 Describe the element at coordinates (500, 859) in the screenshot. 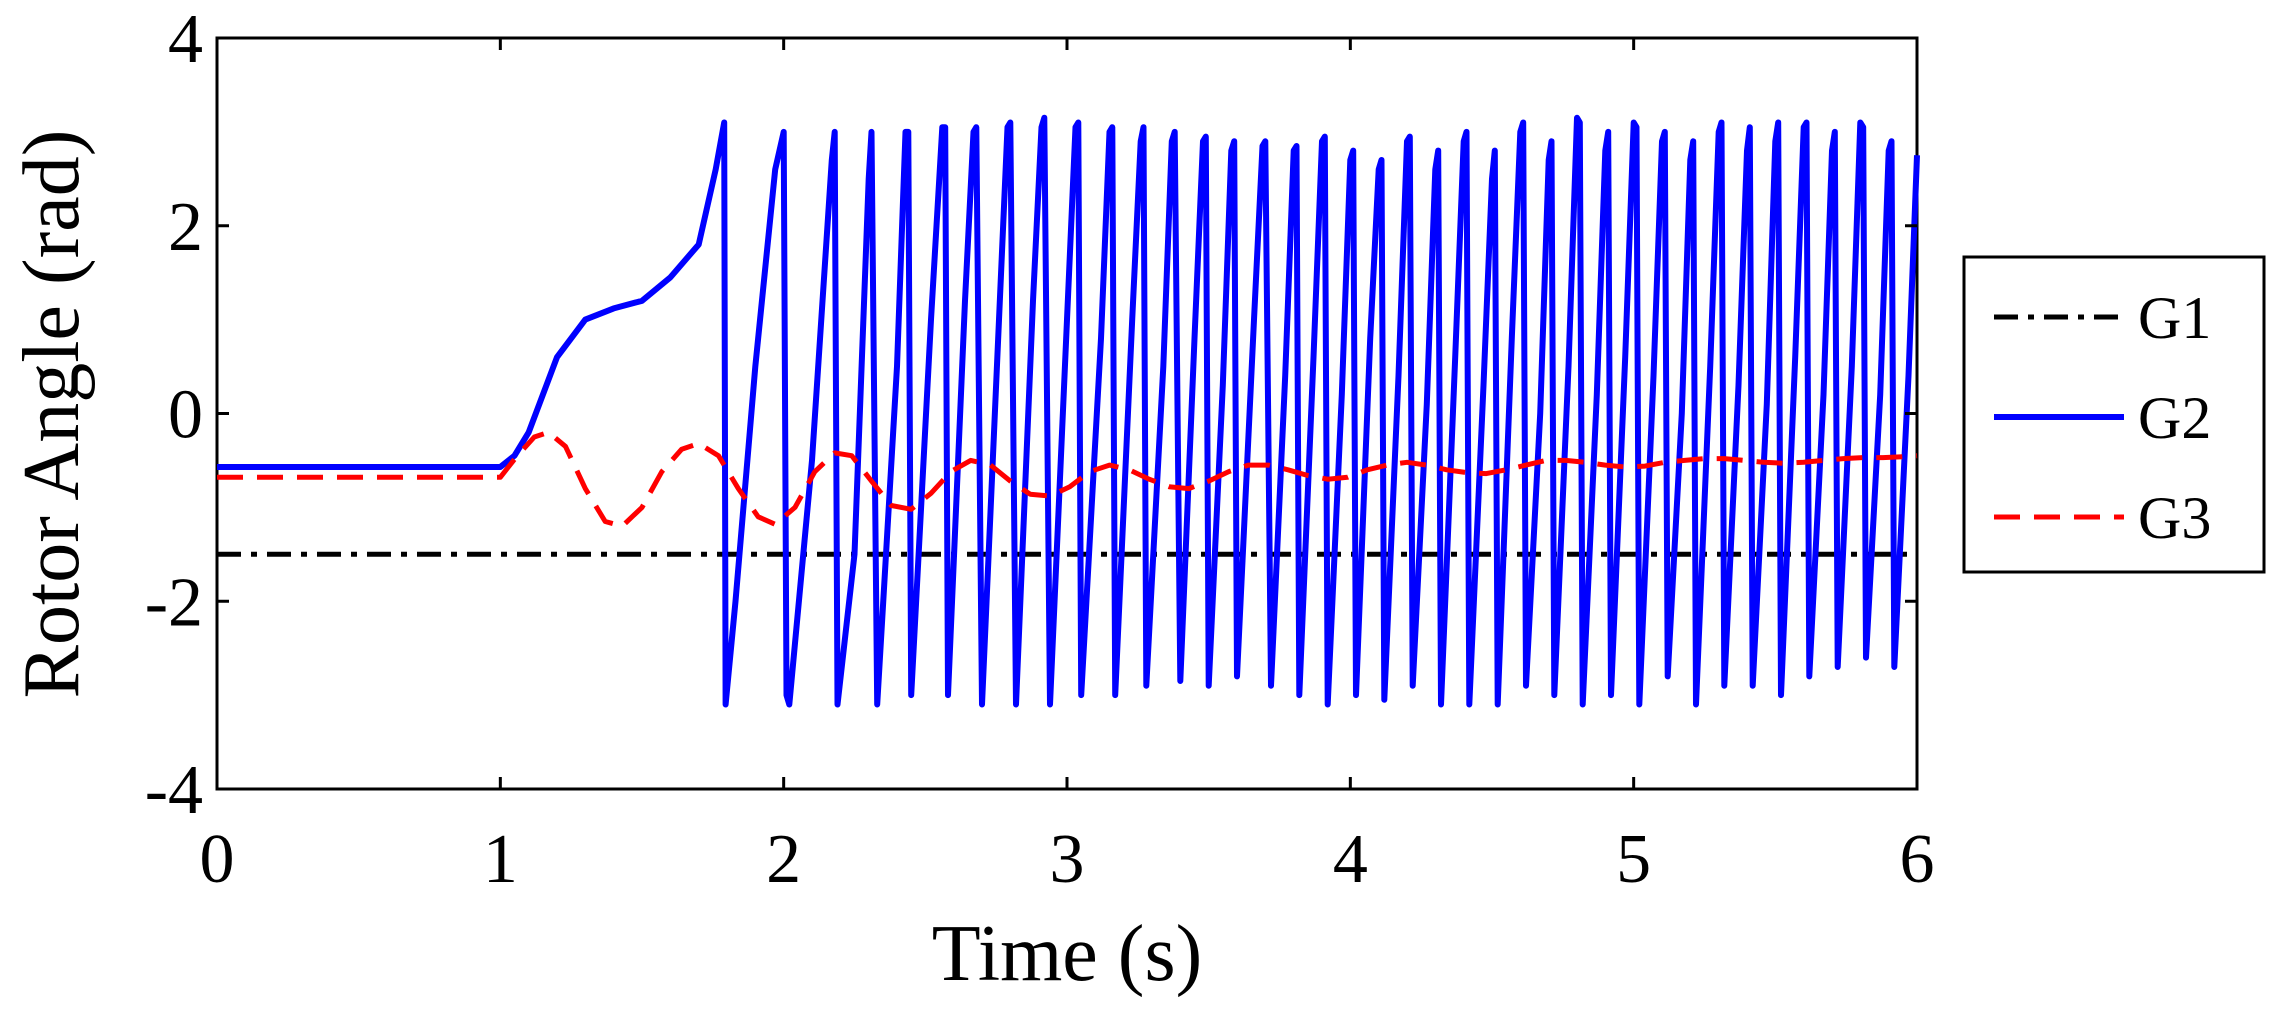

I see `x-tick-label: 1` at that location.